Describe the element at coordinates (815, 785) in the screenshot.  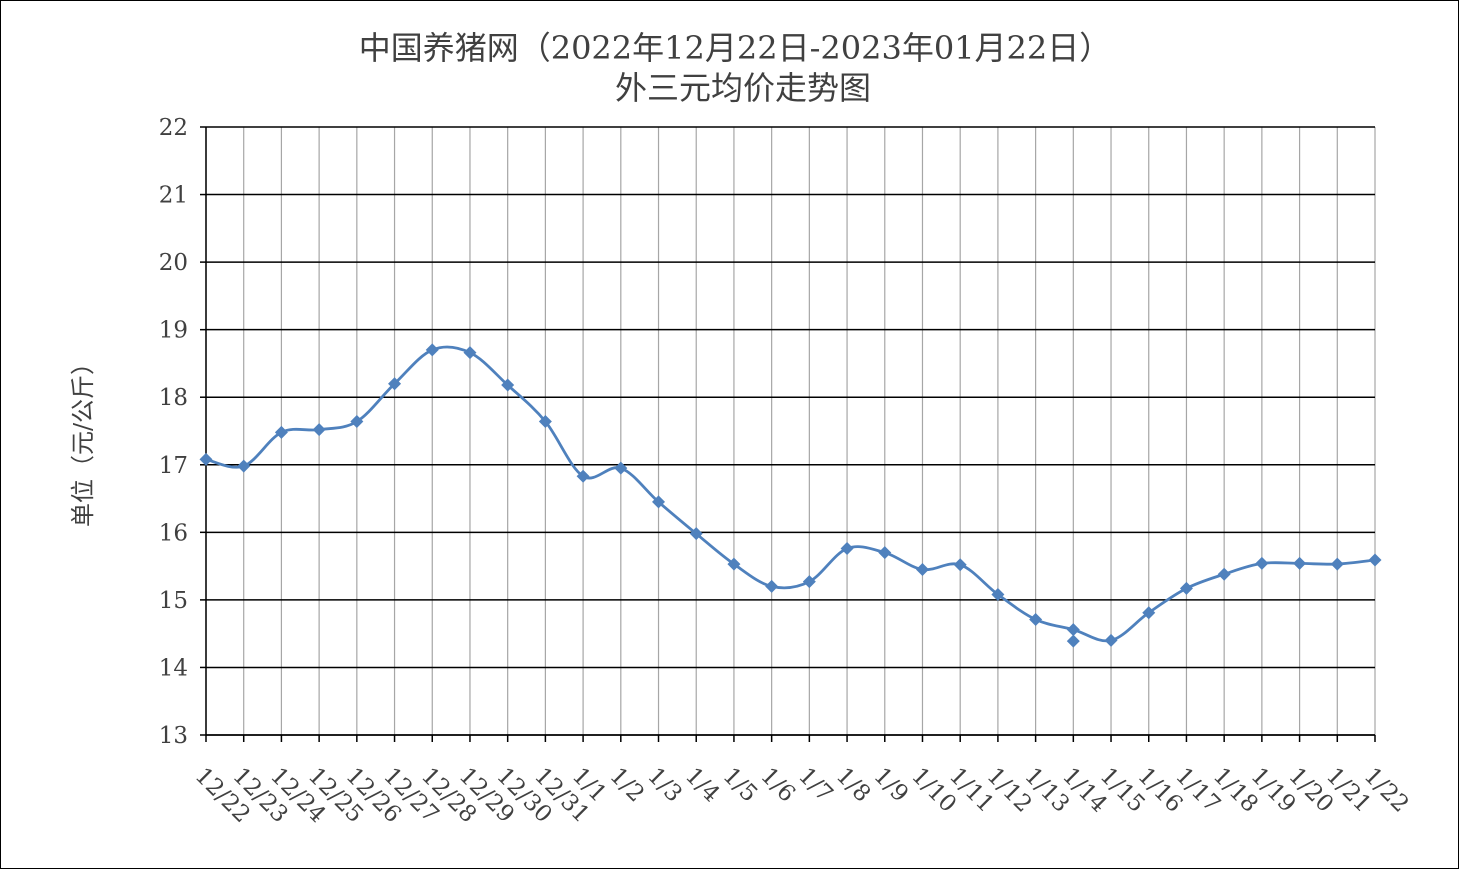
I see `x-tick-label: 1/7` at that location.